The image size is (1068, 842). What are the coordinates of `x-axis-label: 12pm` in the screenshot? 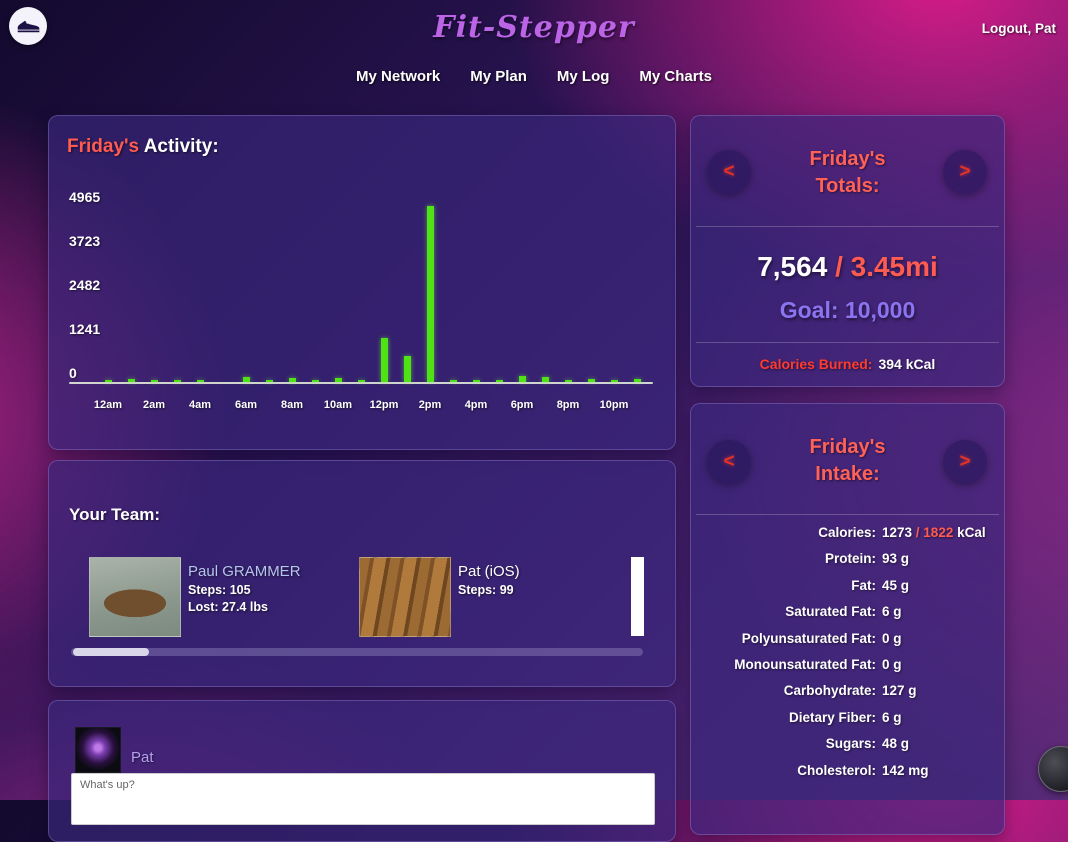 It's located at (384, 405).